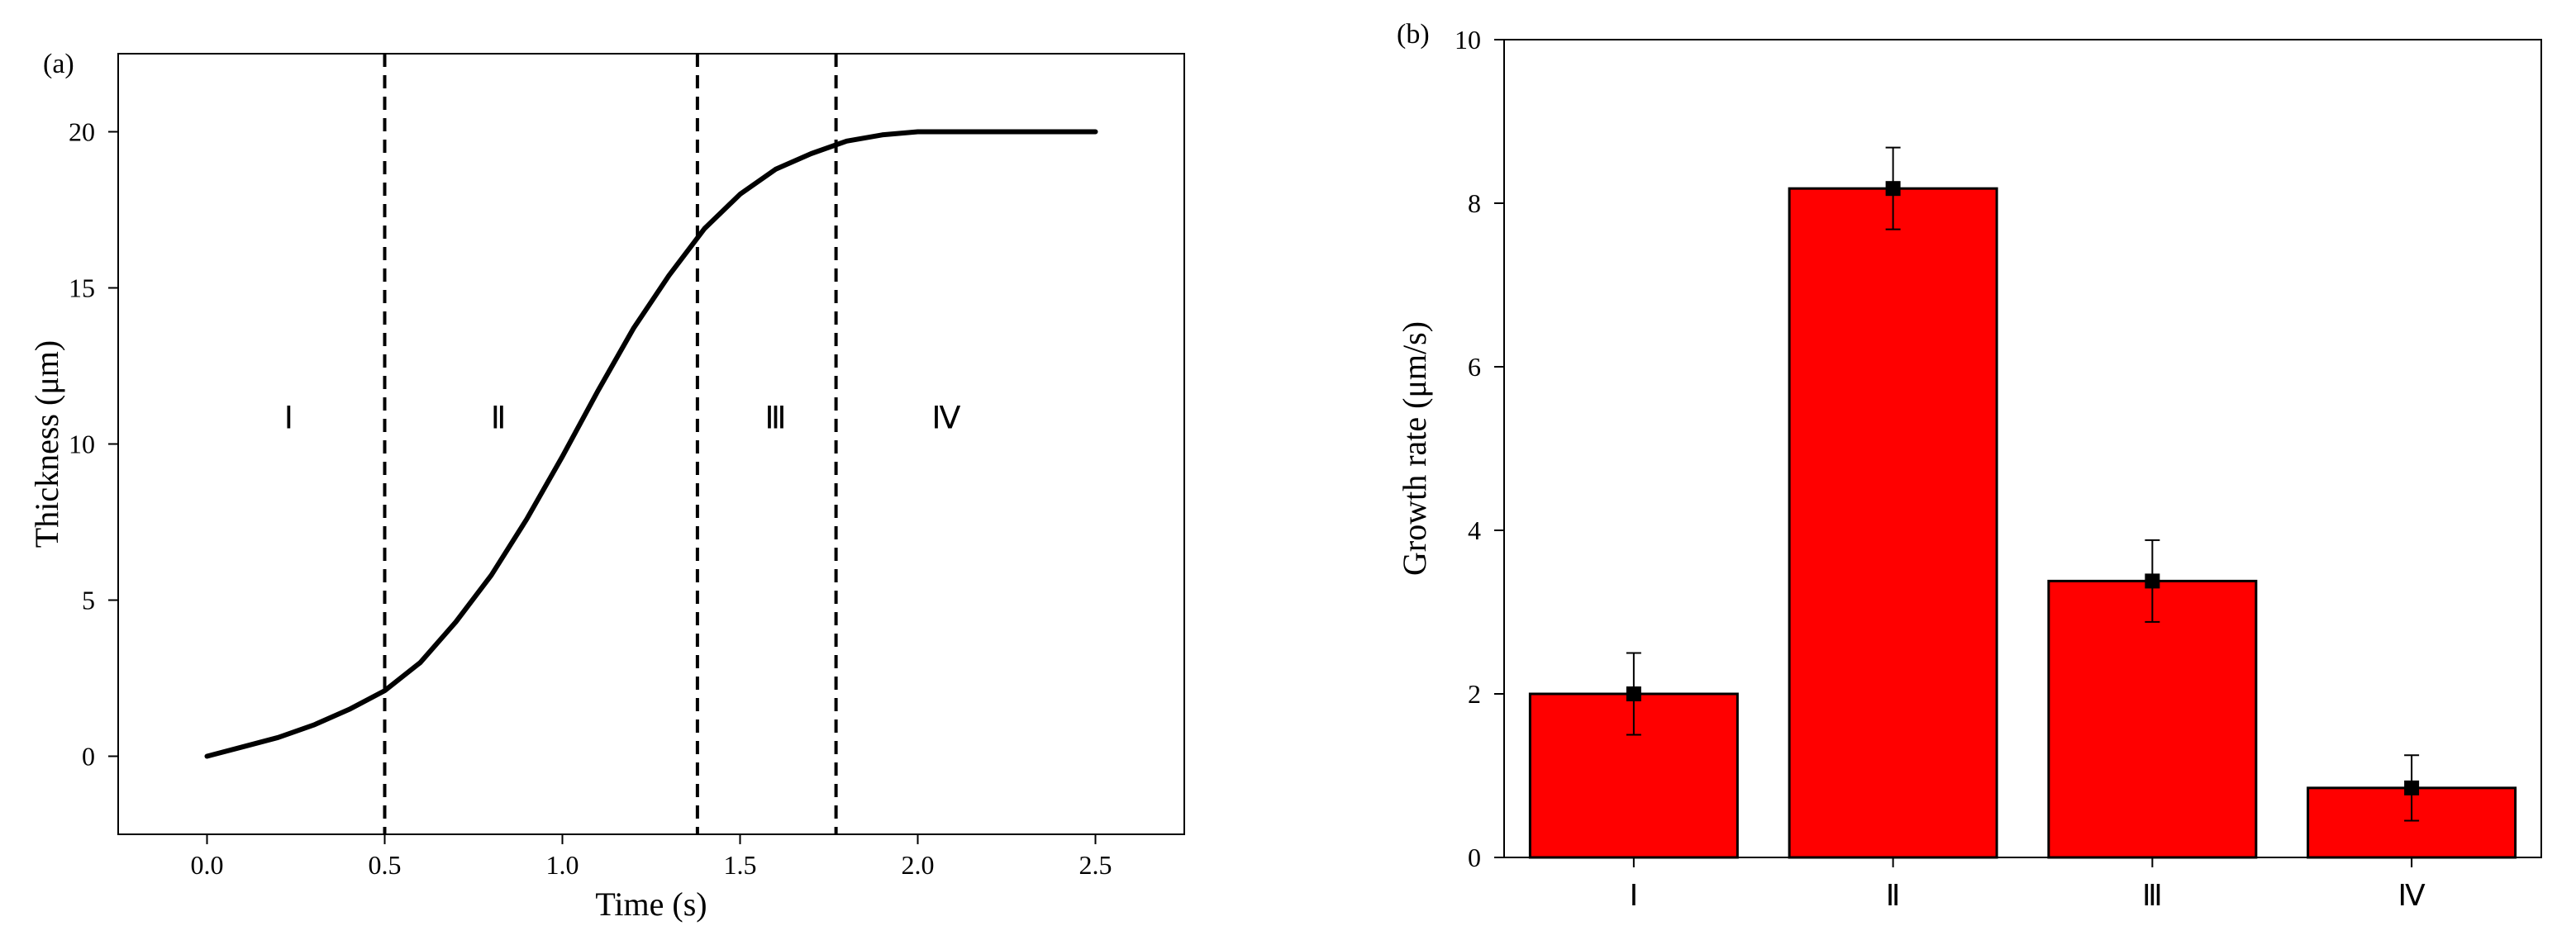 The height and width of the screenshot is (926, 2576). I want to click on category-label: Ⅲ, so click(2152, 896).